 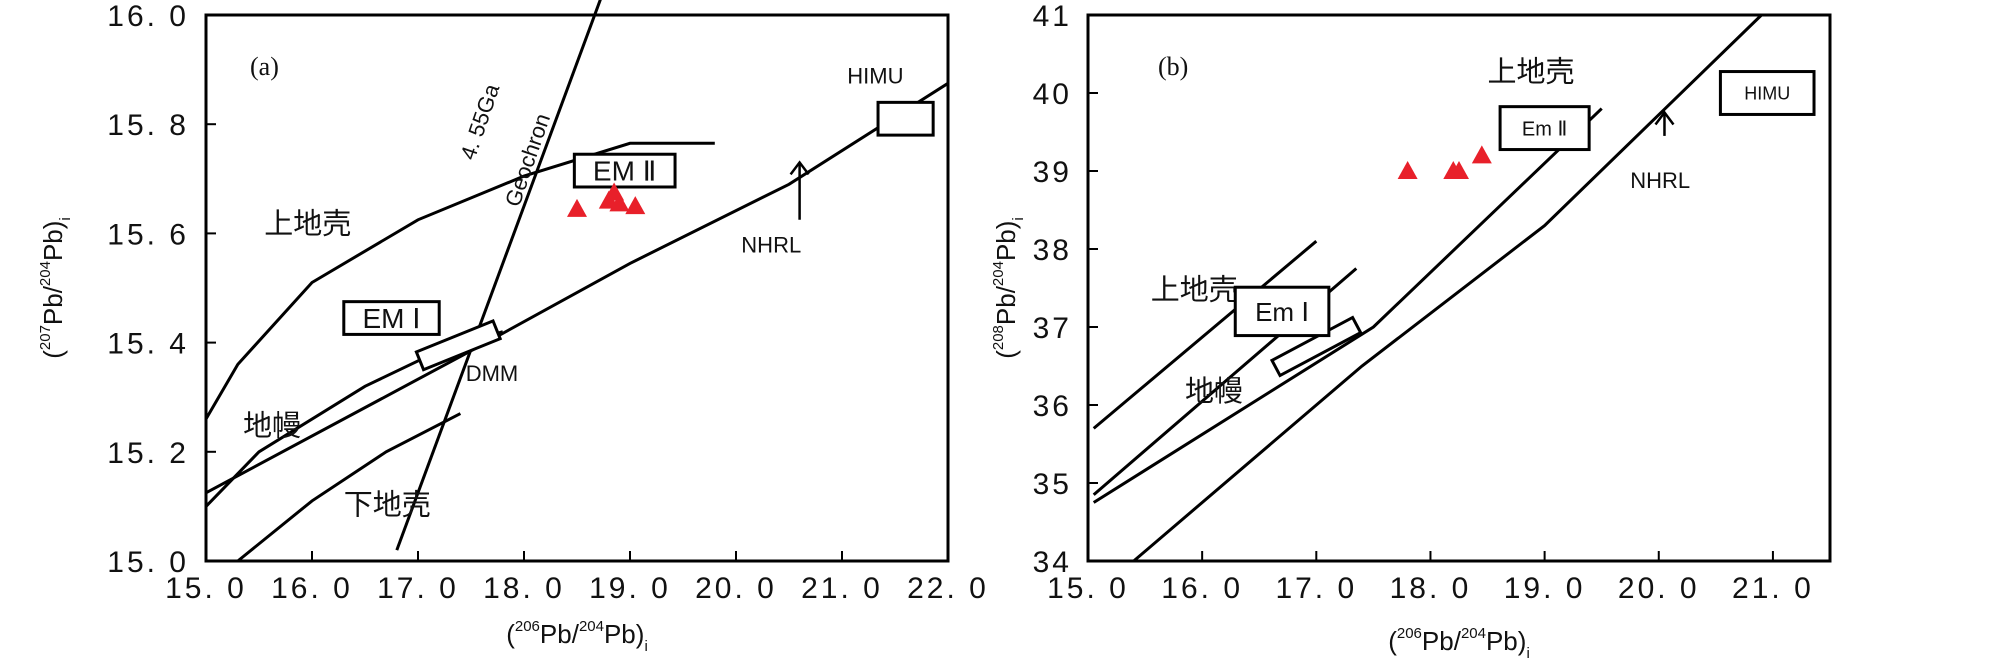 What do you see at coordinates (527, 159) in the screenshot?
I see `label-geochron: Geochron` at bounding box center [527, 159].